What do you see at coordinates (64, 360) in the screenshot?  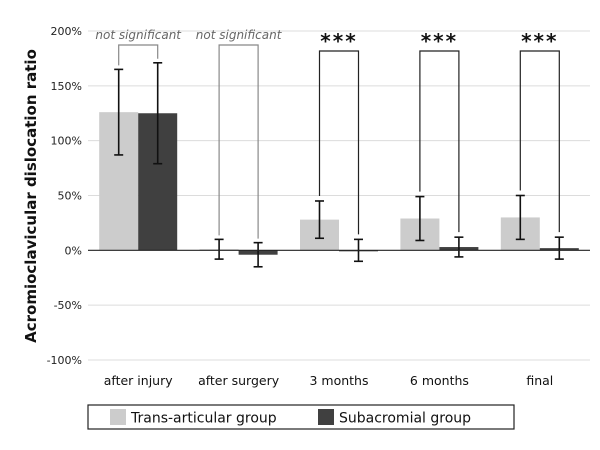 I see `y-tick-label: -100%` at bounding box center [64, 360].